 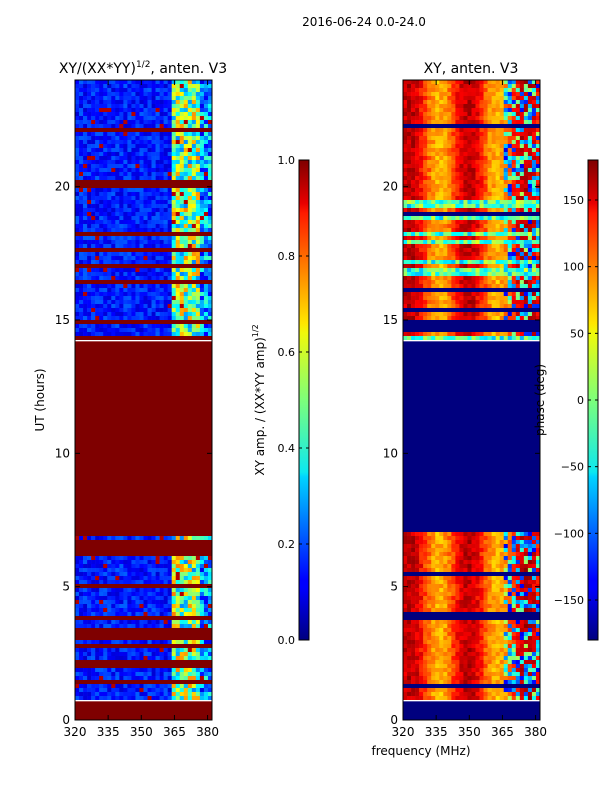 I want to click on x-tick-label: 380, so click(x=207, y=732).